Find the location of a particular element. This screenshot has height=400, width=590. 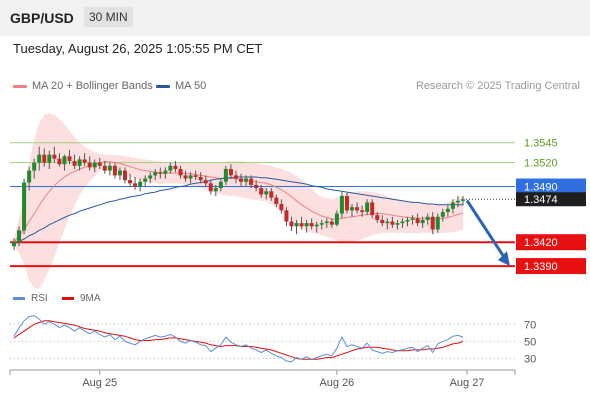

rsi-tick-30: 30 is located at coordinates (530, 359).